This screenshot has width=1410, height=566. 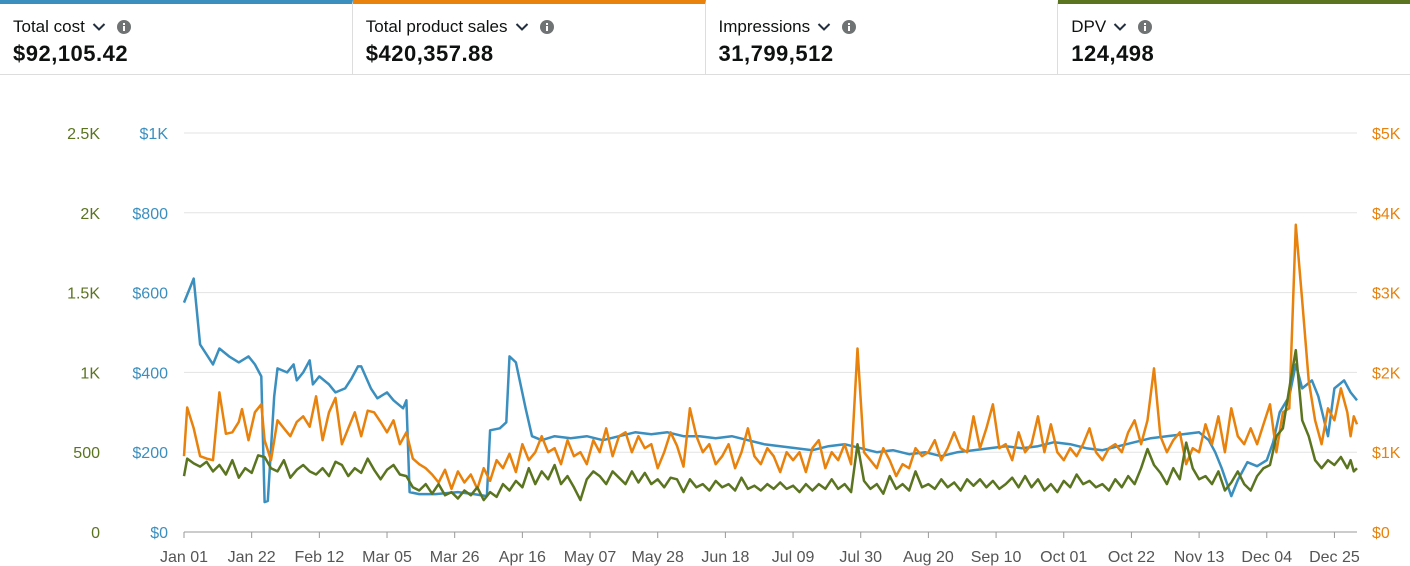 I want to click on metric-card-dpv: DPV 124,498, so click(x=1234, y=37).